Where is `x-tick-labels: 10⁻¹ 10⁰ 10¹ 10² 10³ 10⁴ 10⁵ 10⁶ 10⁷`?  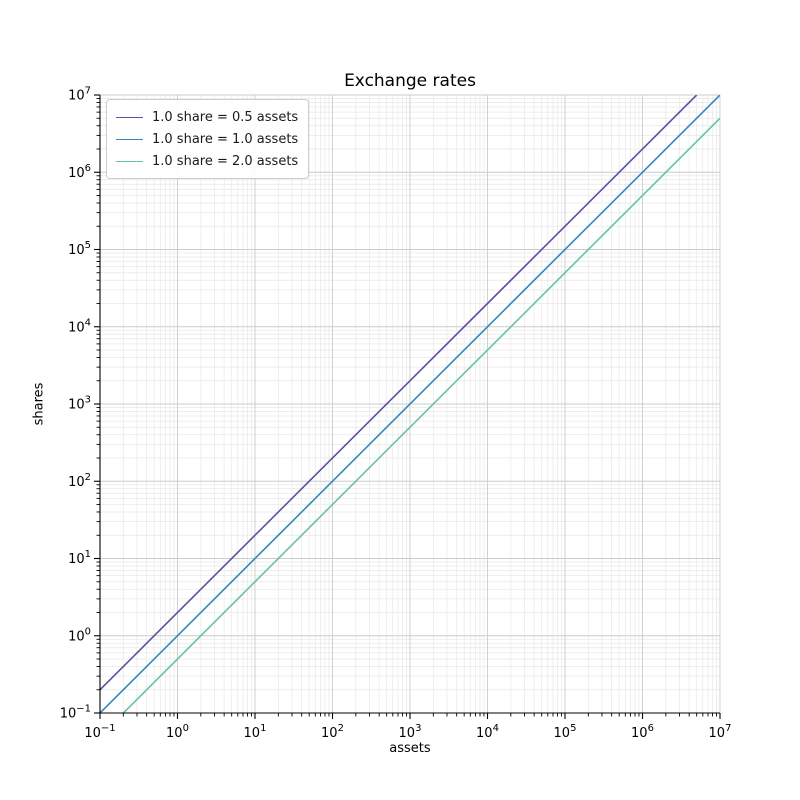
x-tick-labels: 10⁻¹ 10⁰ 10¹ 10² 10³ 10⁴ 10⁵ 10⁶ 10⁷ is located at coordinates (407, 732).